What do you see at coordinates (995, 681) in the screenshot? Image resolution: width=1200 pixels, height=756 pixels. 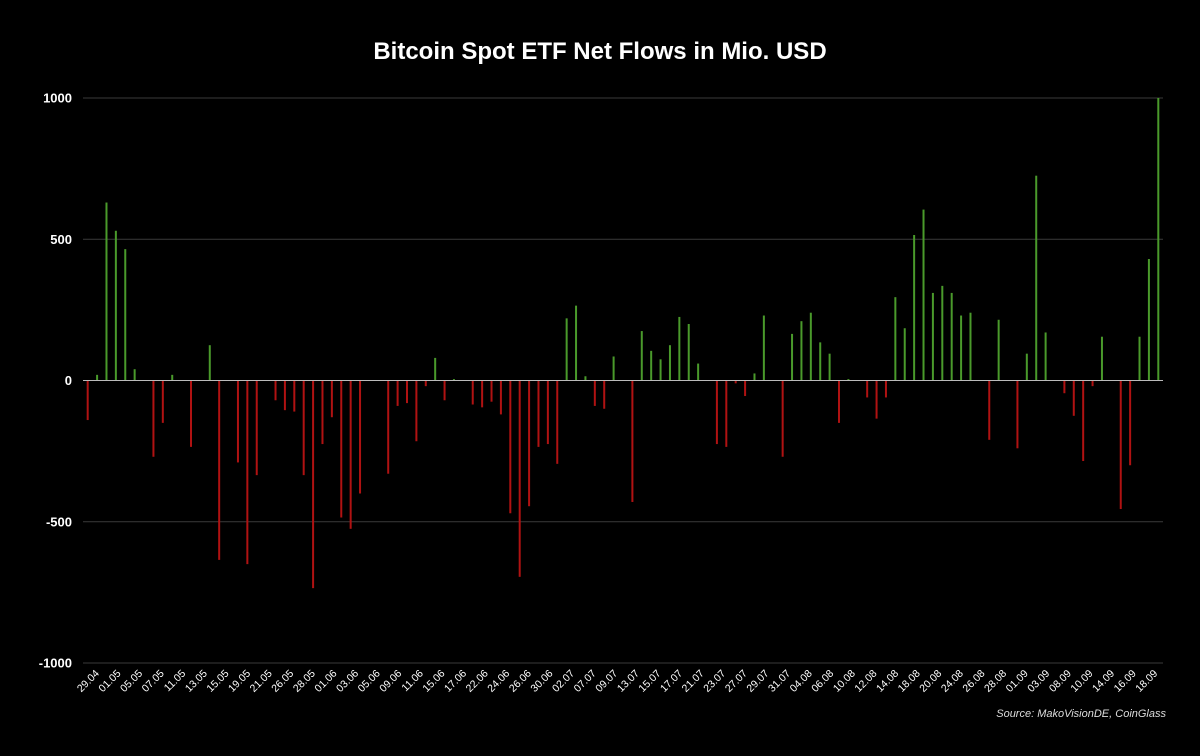 I see `x-tick-label: 28.08` at bounding box center [995, 681].